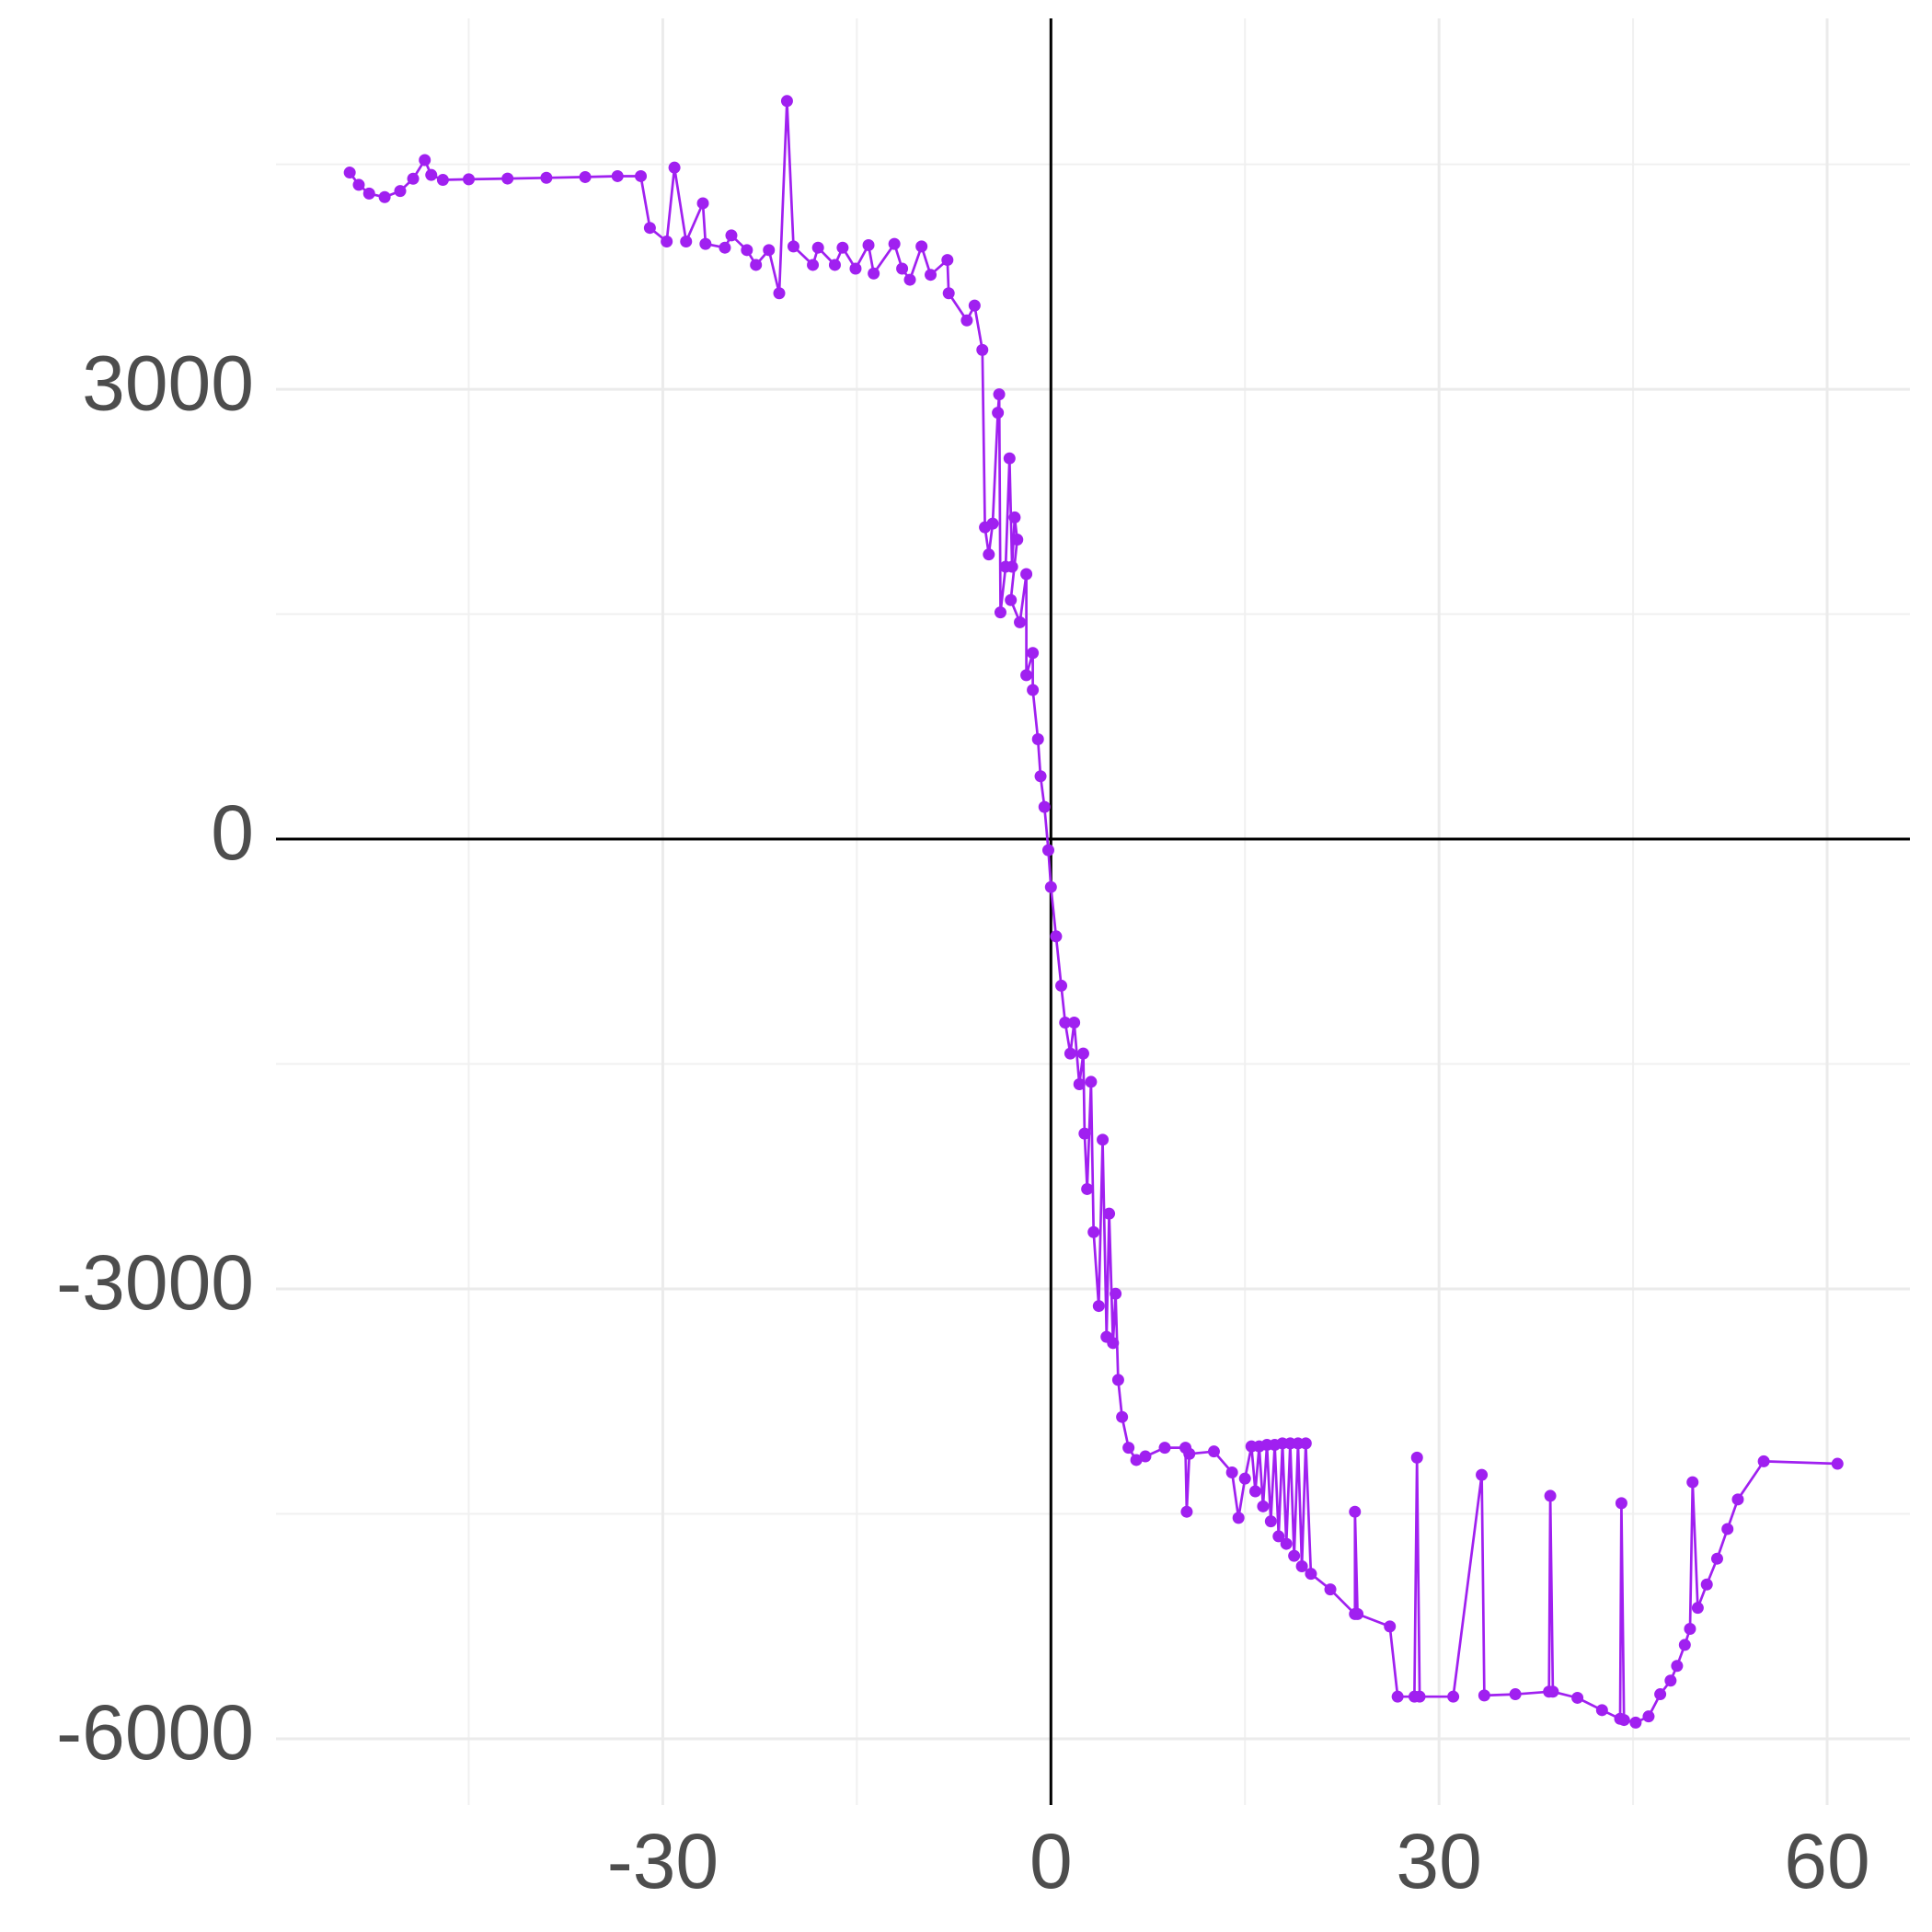  Describe the element at coordinates (1051, 1861) in the screenshot. I see `x-tick-label: 0` at that location.